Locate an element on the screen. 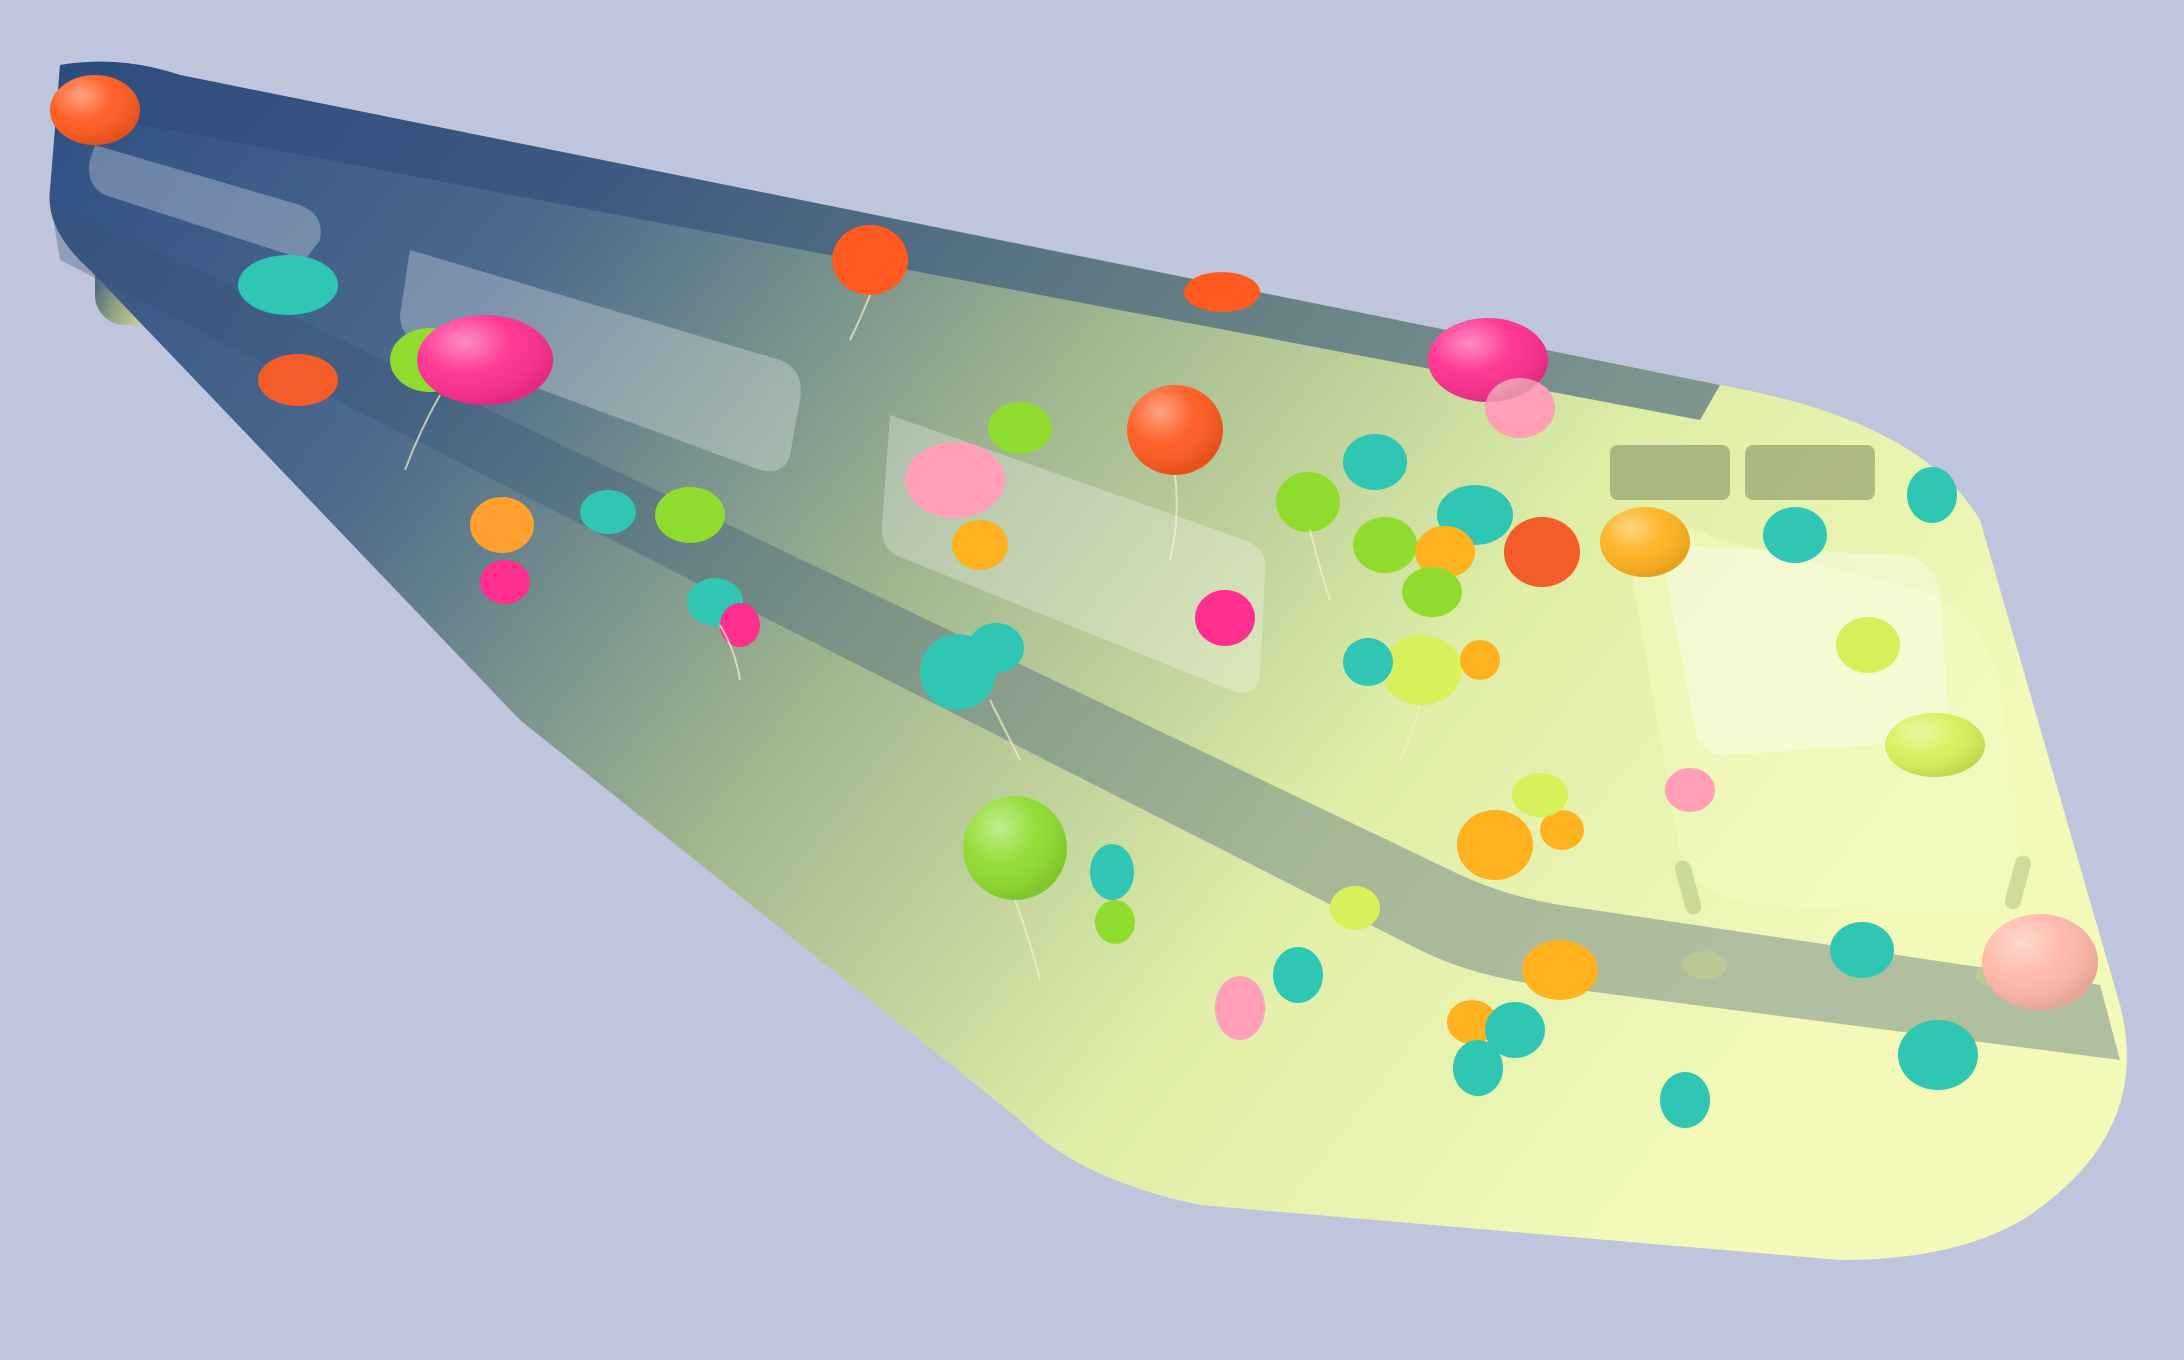  train-roof-vents is located at coordinates (1742, 472).